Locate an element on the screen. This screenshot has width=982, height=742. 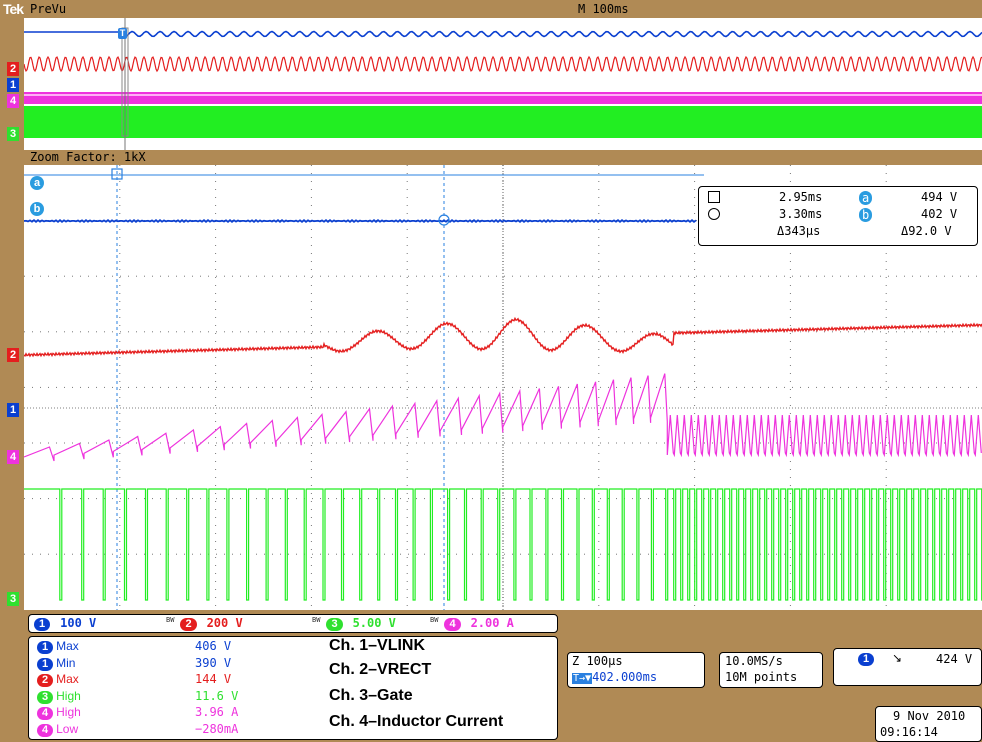
ch3-trace is located at coordinates (503, 544).